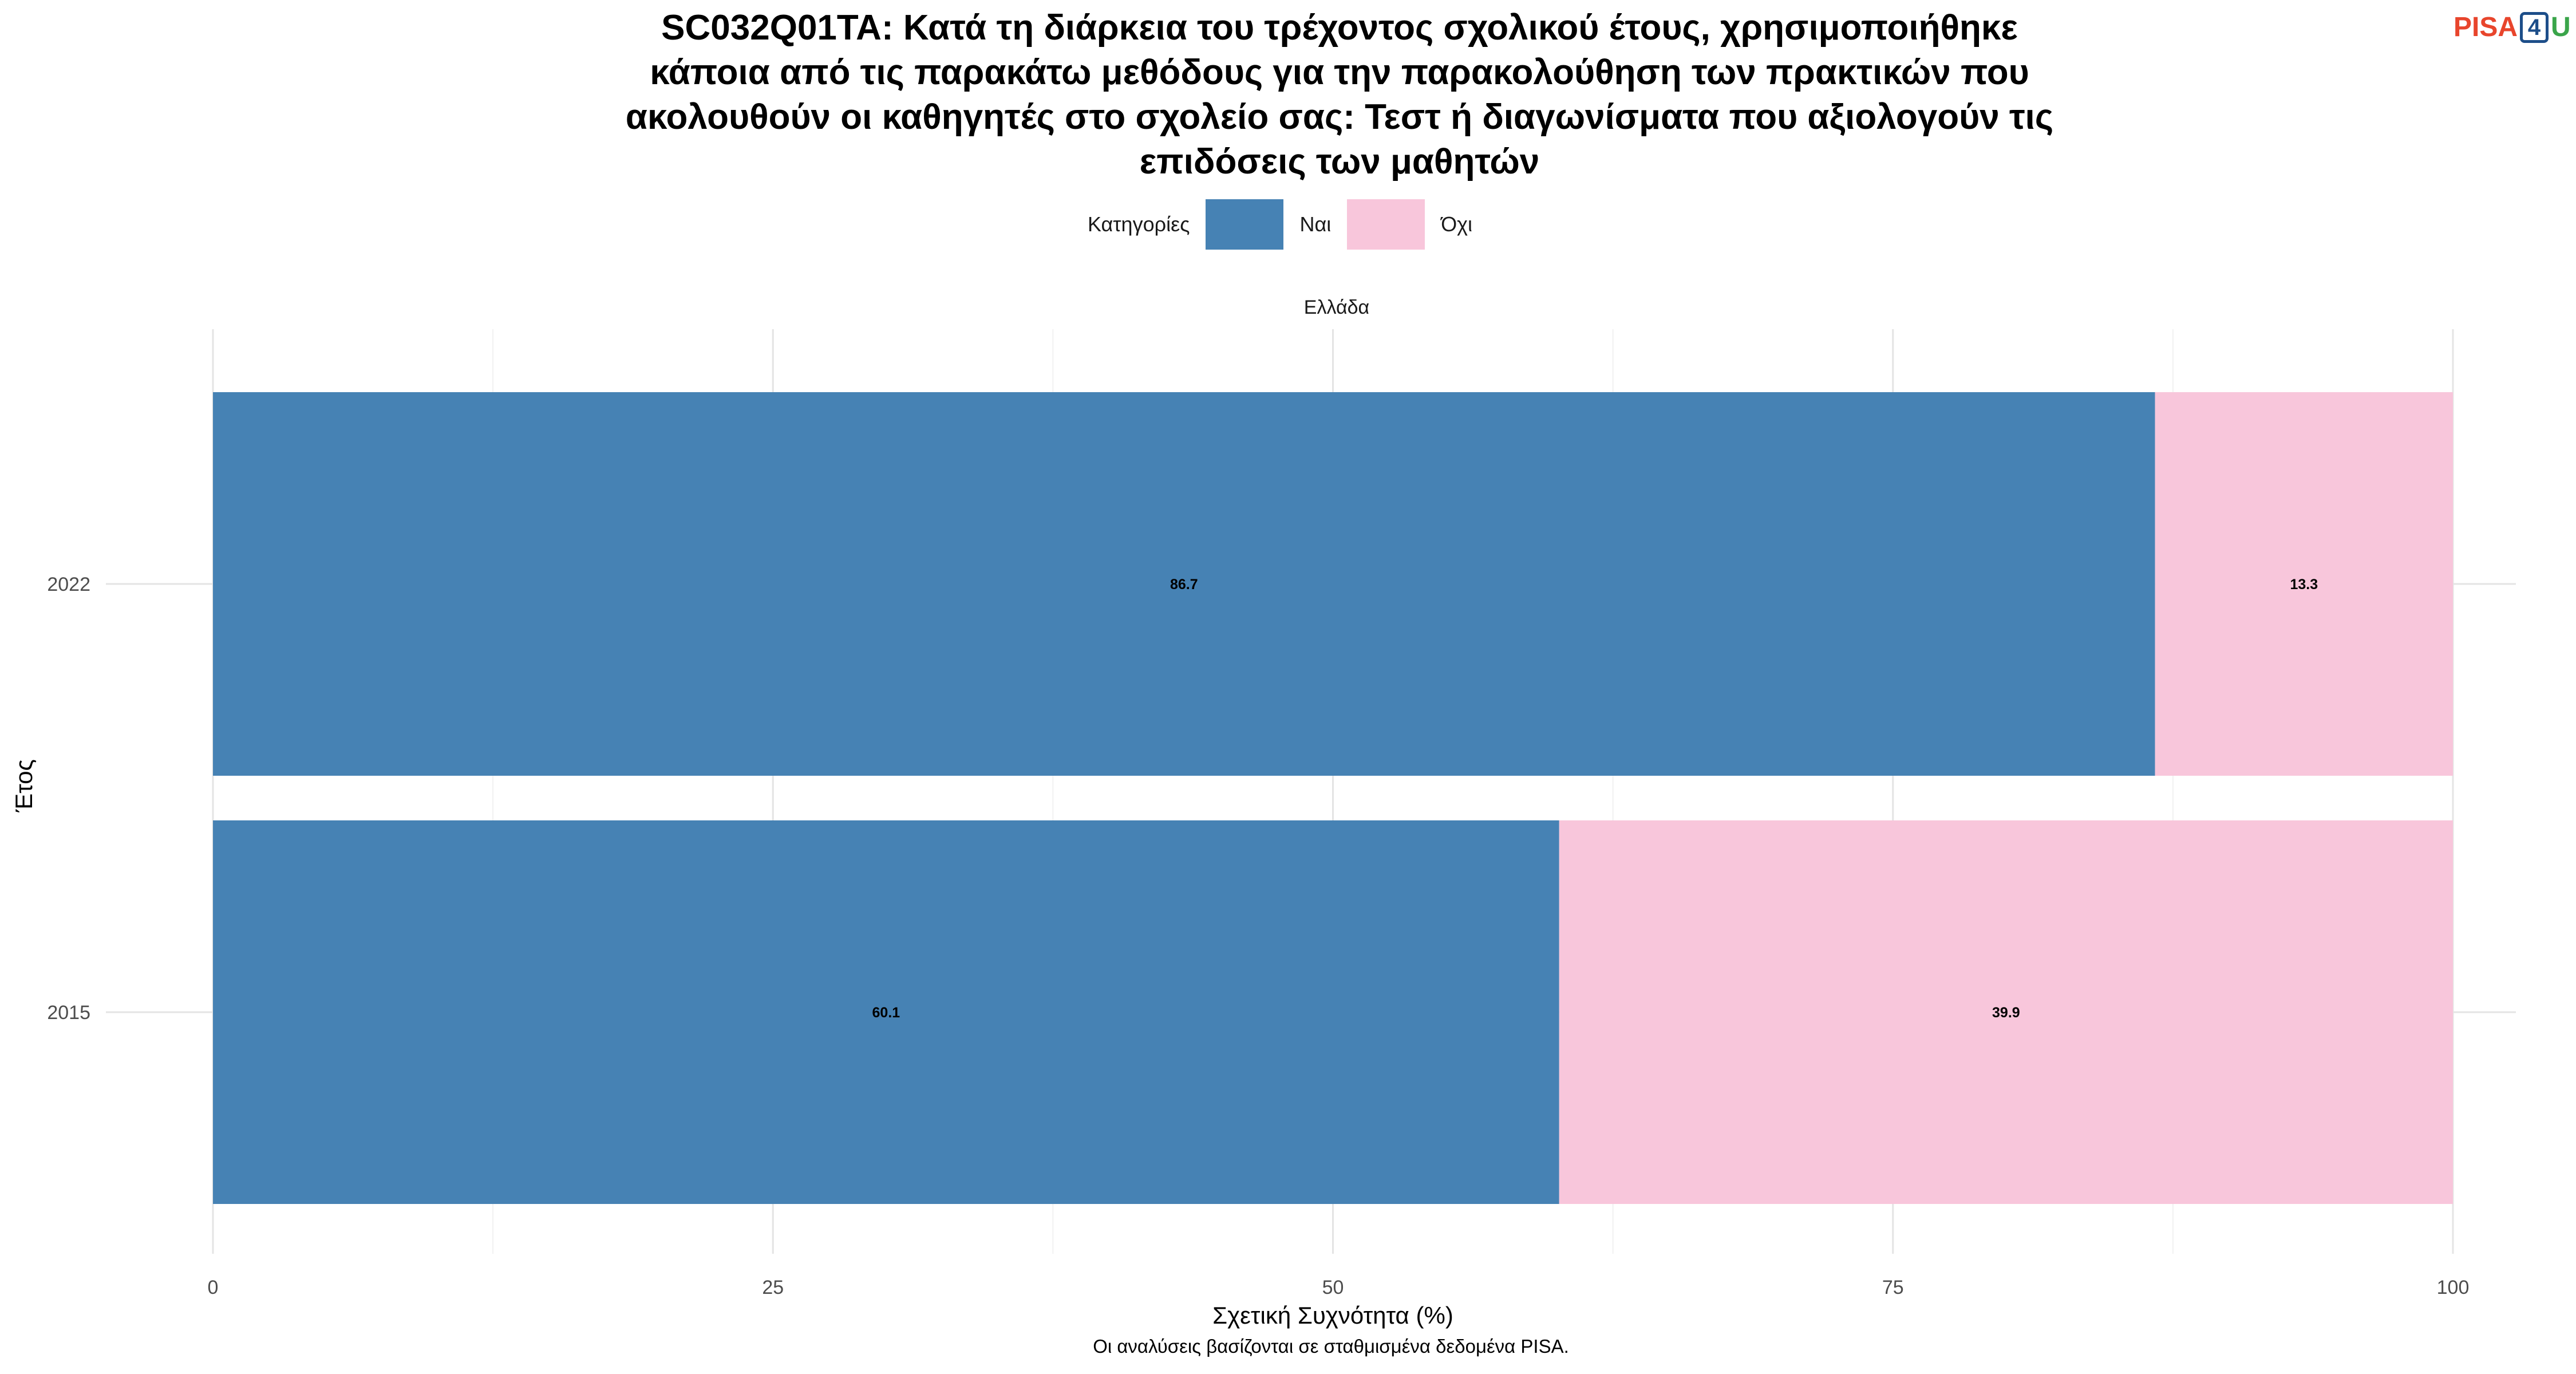  I want to click on data-label-2015-yes: 60.1, so click(886, 1013).